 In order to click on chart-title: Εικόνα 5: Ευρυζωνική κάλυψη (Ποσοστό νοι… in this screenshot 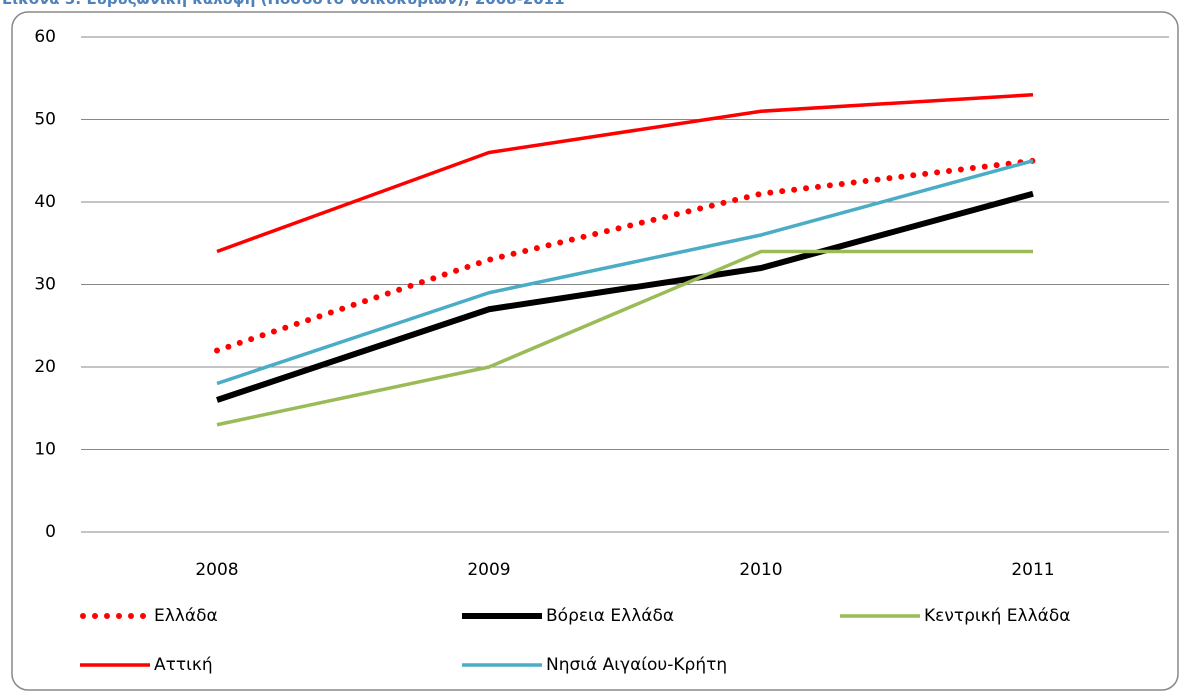, I will do `click(283, 4)`.